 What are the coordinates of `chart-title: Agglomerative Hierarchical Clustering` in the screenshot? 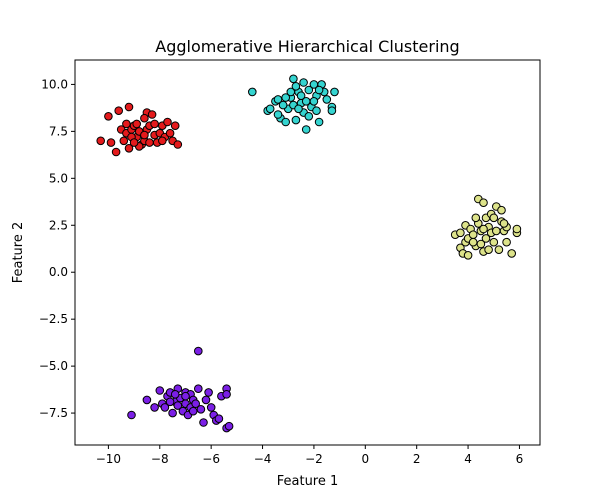 It's located at (307, 46).